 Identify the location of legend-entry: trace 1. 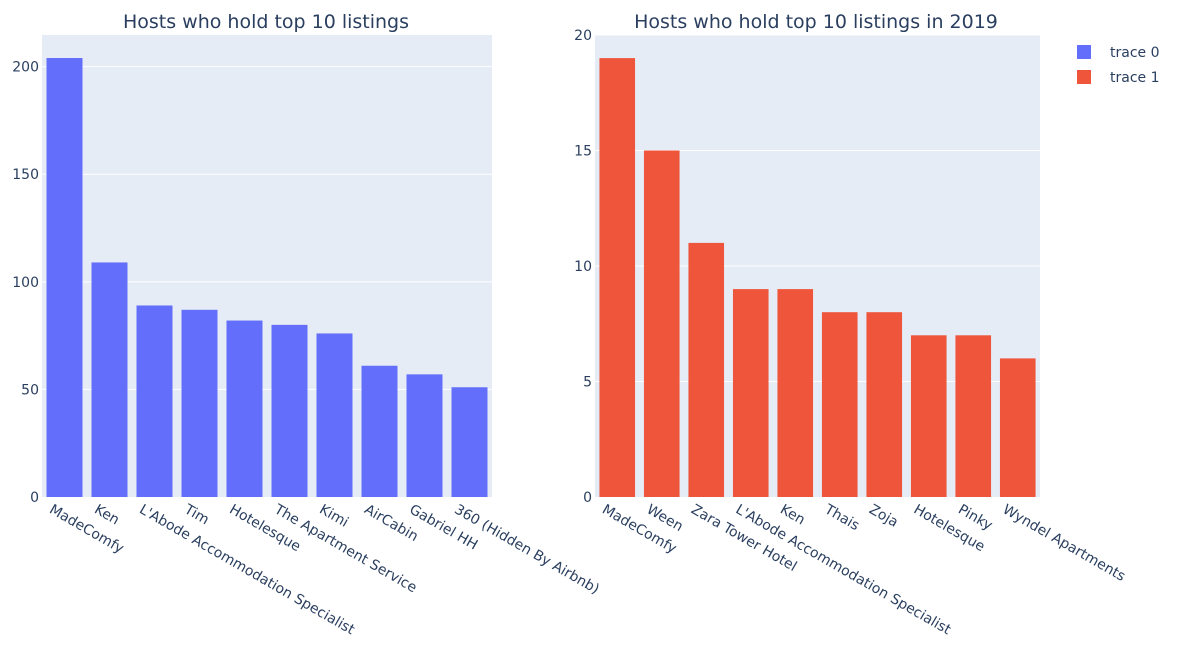
(1135, 78).